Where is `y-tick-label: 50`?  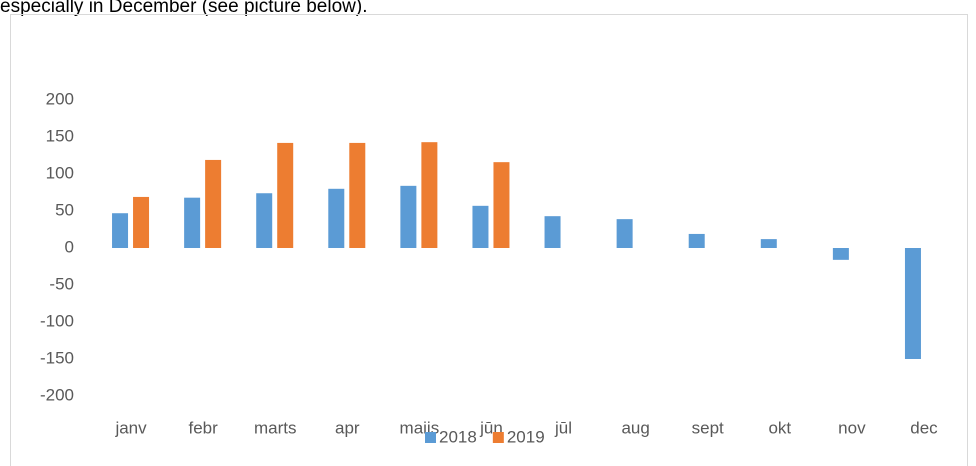 y-tick-label: 50 is located at coordinates (64, 209).